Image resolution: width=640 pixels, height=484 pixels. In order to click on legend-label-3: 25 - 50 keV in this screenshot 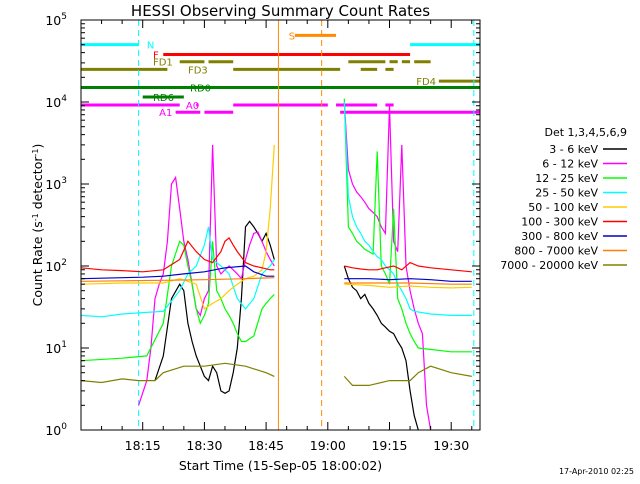, I will do `click(566, 193)`.